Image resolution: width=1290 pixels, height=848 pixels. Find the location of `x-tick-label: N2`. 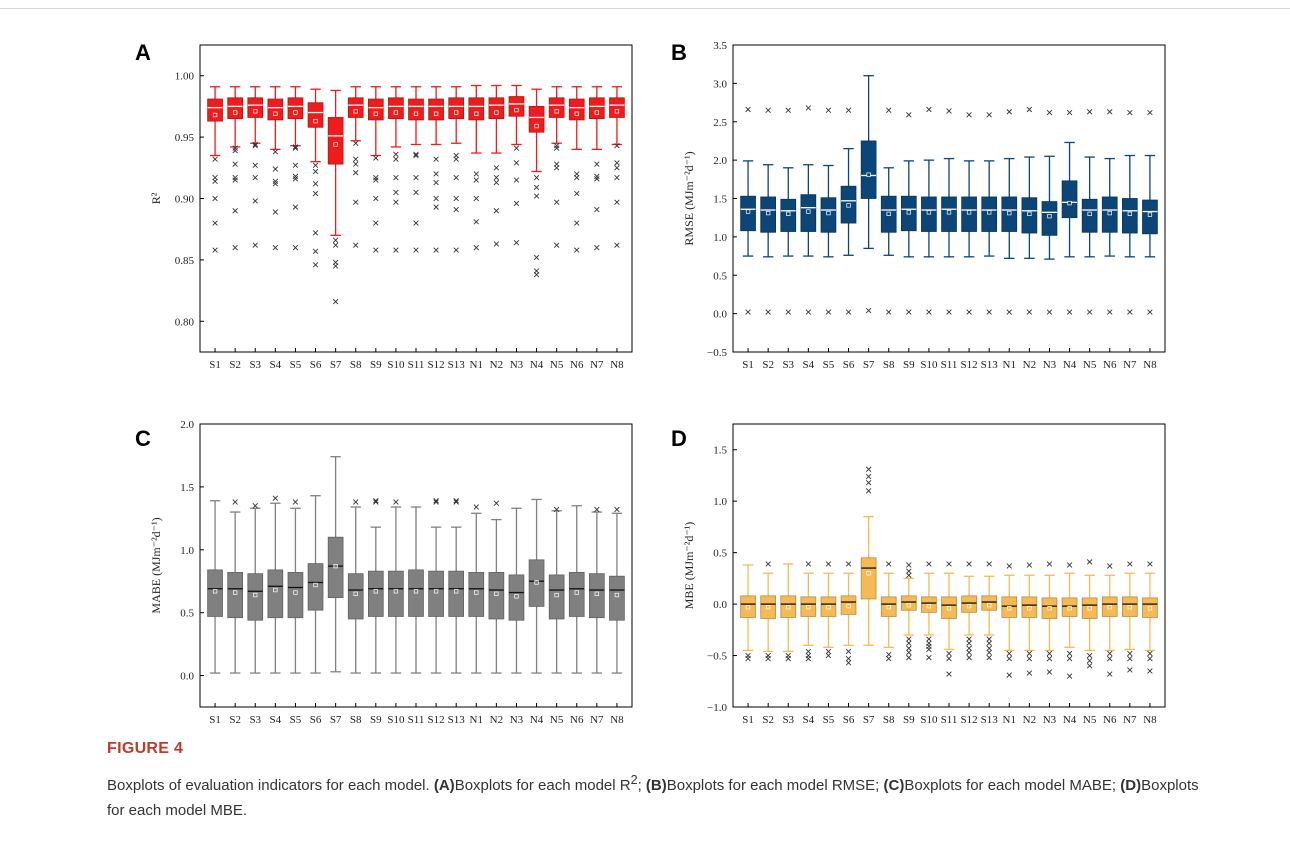

x-tick-label: N2 is located at coordinates (496, 720).